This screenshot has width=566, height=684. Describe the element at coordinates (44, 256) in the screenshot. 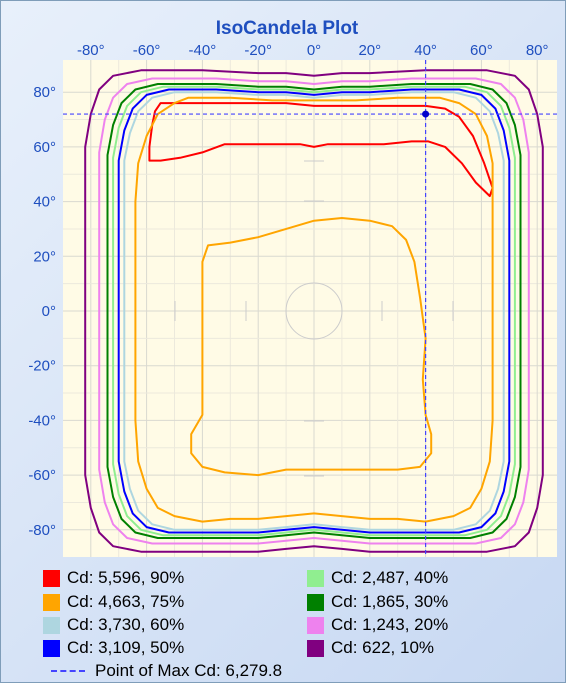

I see `y-tick-label-3: 20°` at that location.